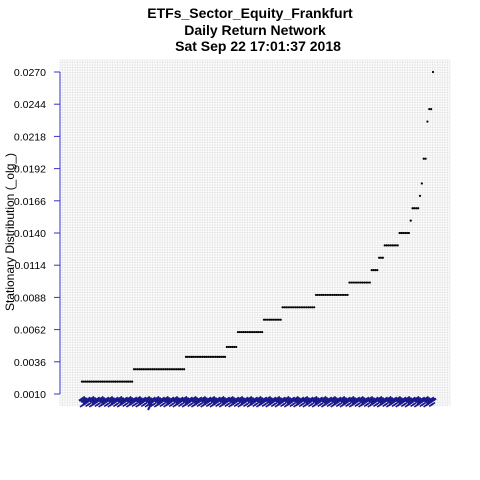 This screenshot has width=480, height=480. Describe the element at coordinates (255, 30) in the screenshot. I see `chart-title-line-2: Daily Return Network` at that location.